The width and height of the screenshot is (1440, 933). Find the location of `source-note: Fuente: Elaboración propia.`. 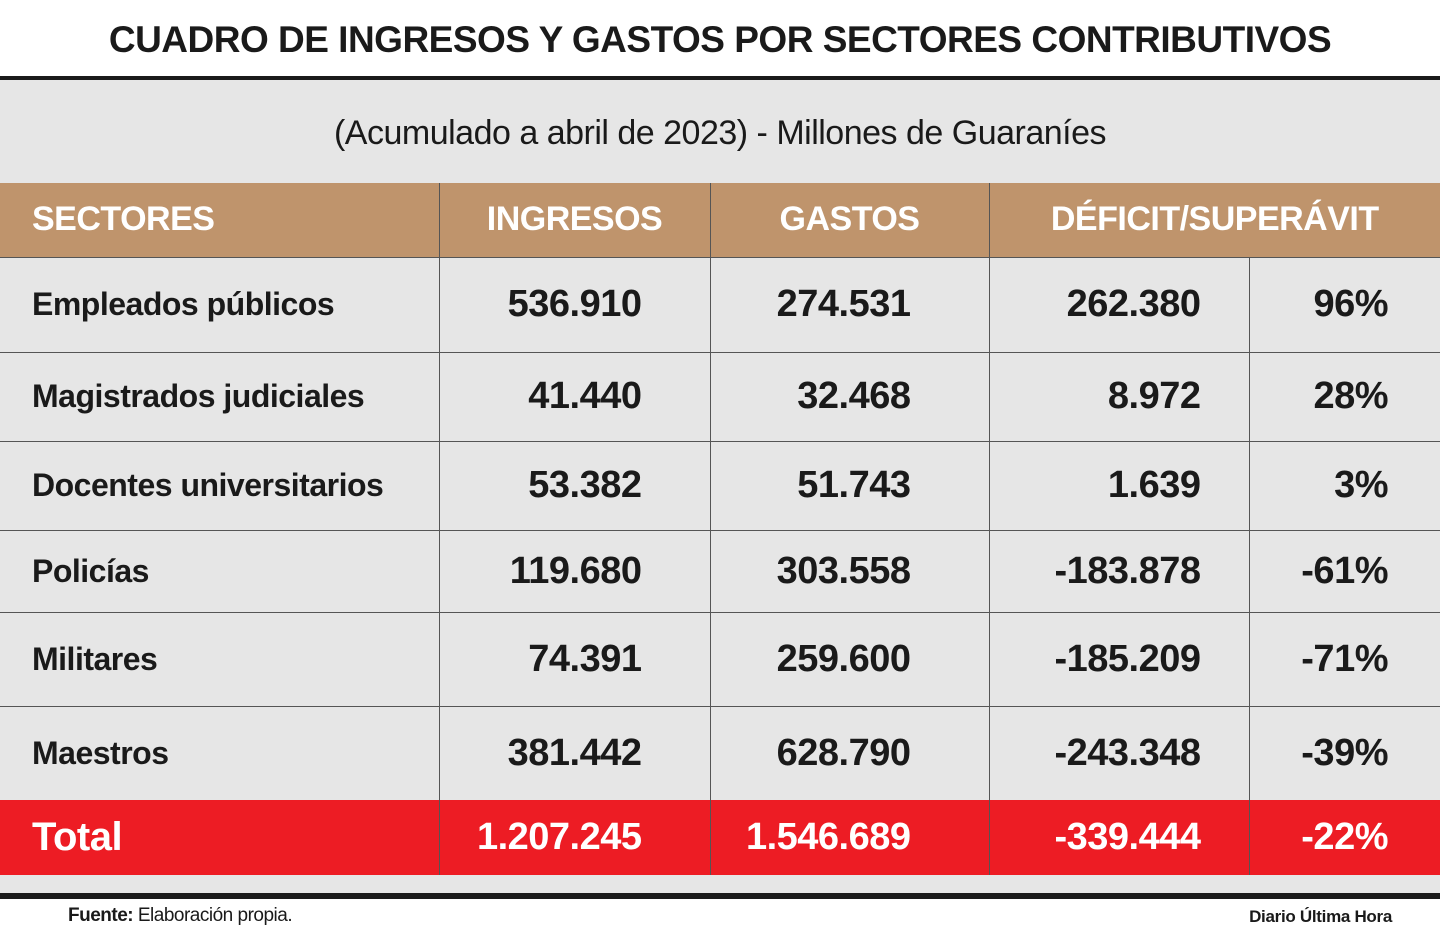

source-note: Fuente: Elaboración propia. is located at coordinates (180, 916).